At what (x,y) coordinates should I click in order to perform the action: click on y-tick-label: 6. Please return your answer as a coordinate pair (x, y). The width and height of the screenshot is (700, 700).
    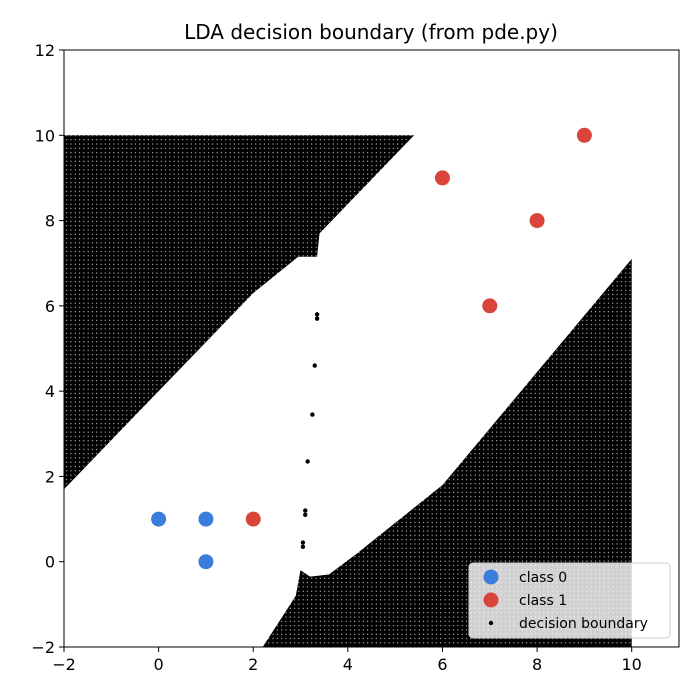
    Looking at the image, I should click on (50, 306).